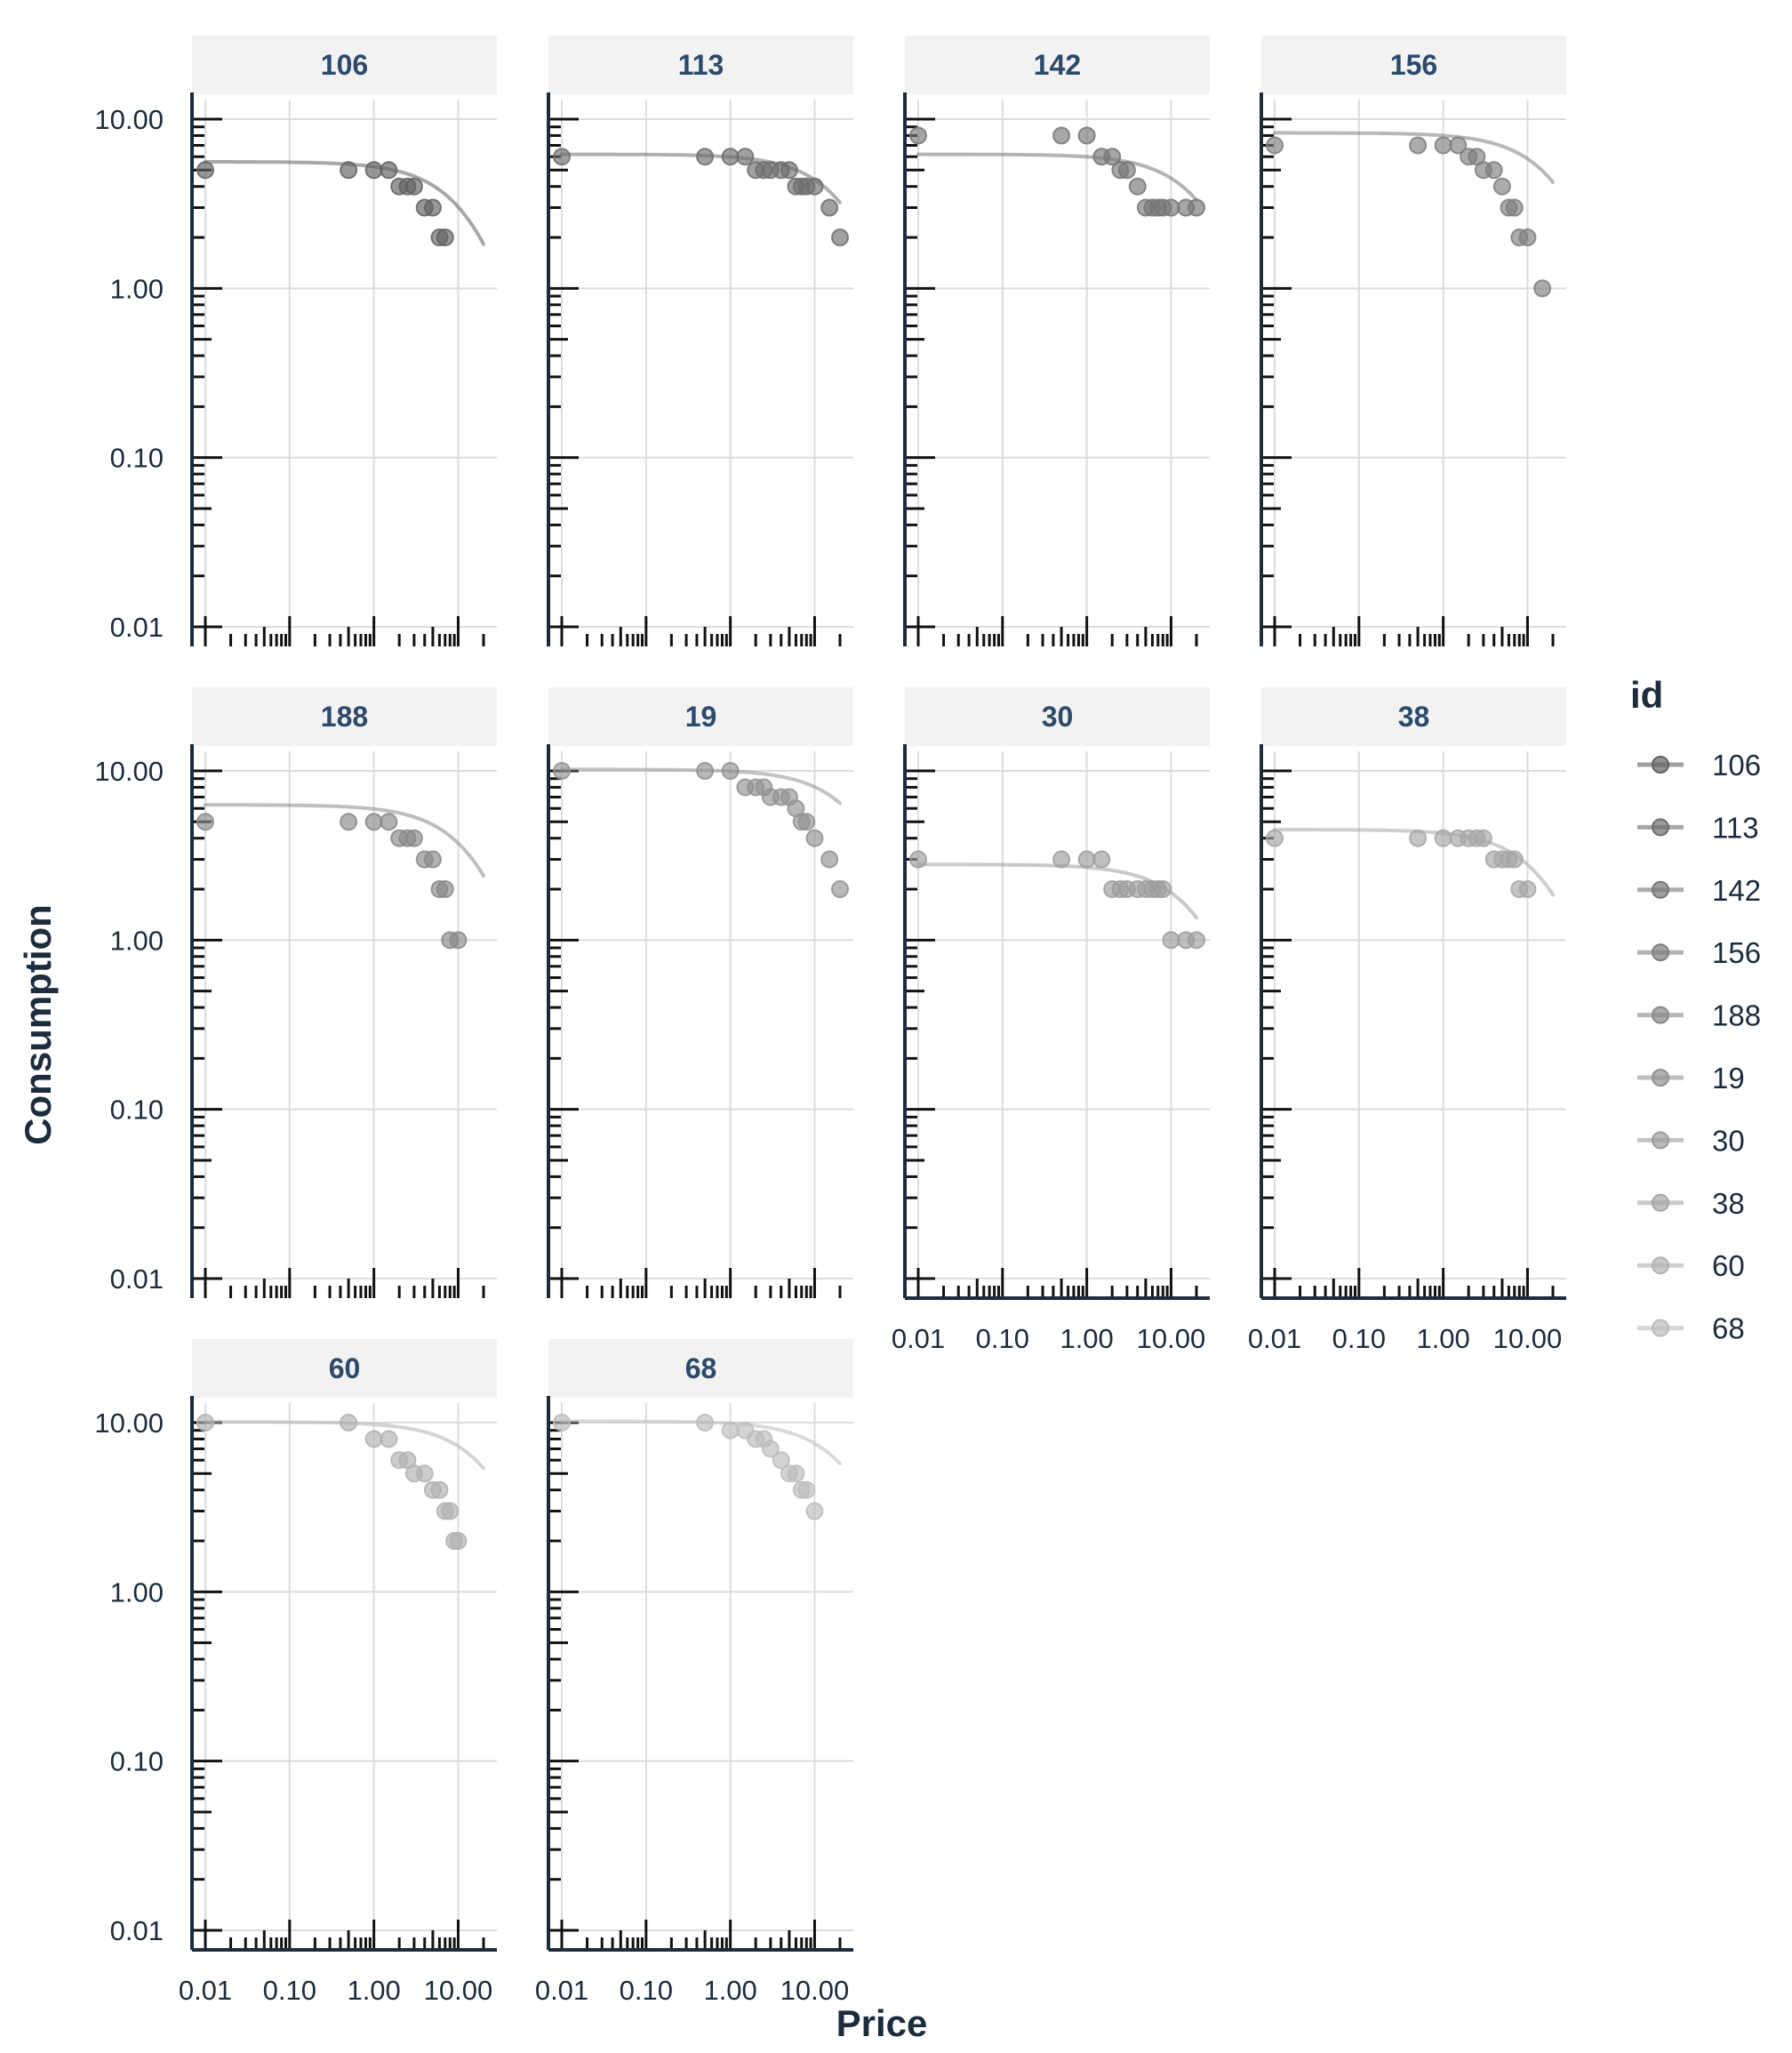 The image size is (1792, 2053). Describe the element at coordinates (1736, 1015) in the screenshot. I see `legend-entry-label: 188` at that location.